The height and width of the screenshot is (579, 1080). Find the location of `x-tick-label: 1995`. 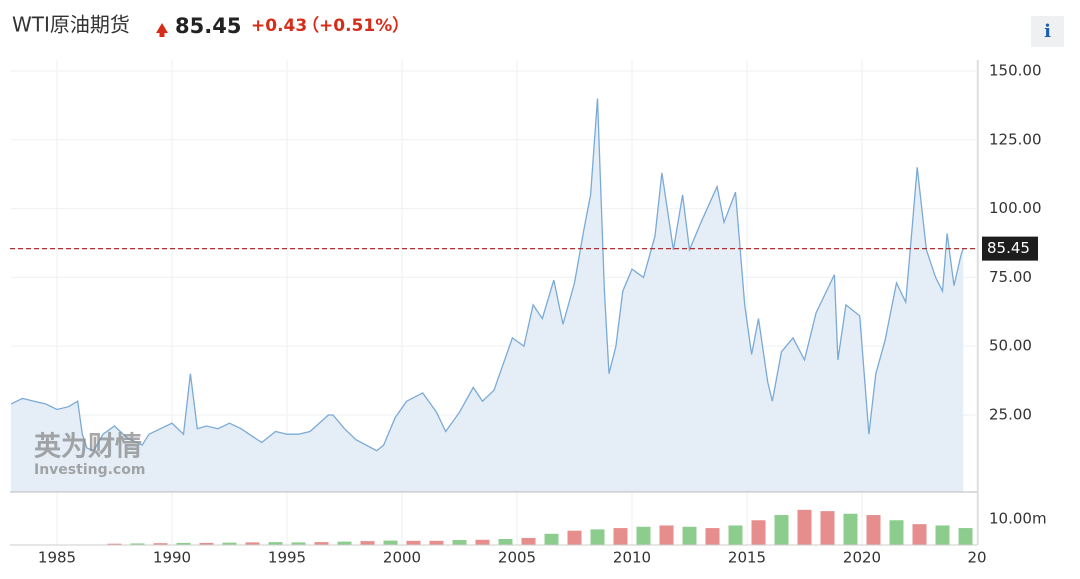

x-tick-label: 1995 is located at coordinates (287, 558).